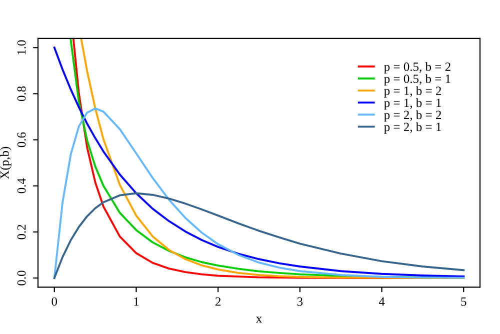 The width and height of the screenshot is (500, 334). Describe the element at coordinates (463, 301) in the screenshot. I see `x-tick-label: 5` at that location.